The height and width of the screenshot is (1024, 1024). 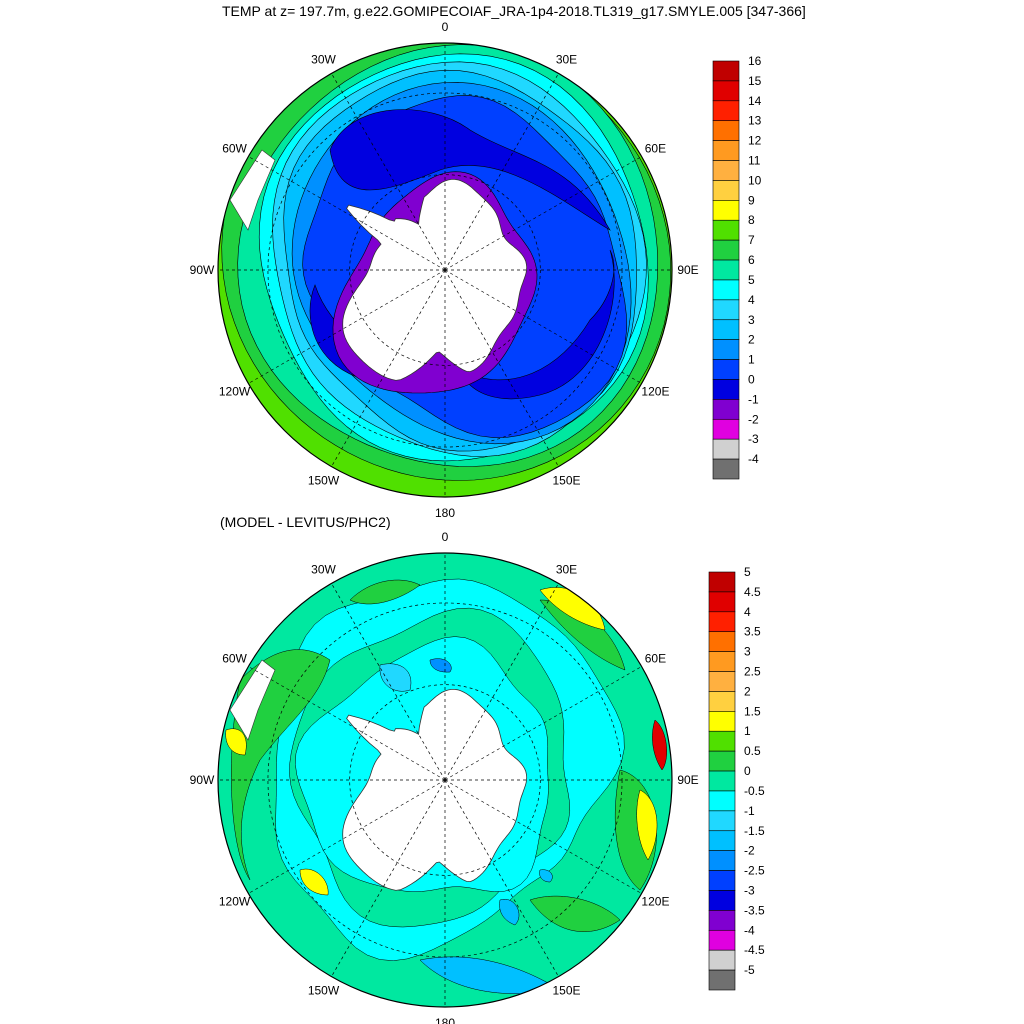 What do you see at coordinates (754, 161) in the screenshot?
I see `colorbar-tick-label: 11` at bounding box center [754, 161].